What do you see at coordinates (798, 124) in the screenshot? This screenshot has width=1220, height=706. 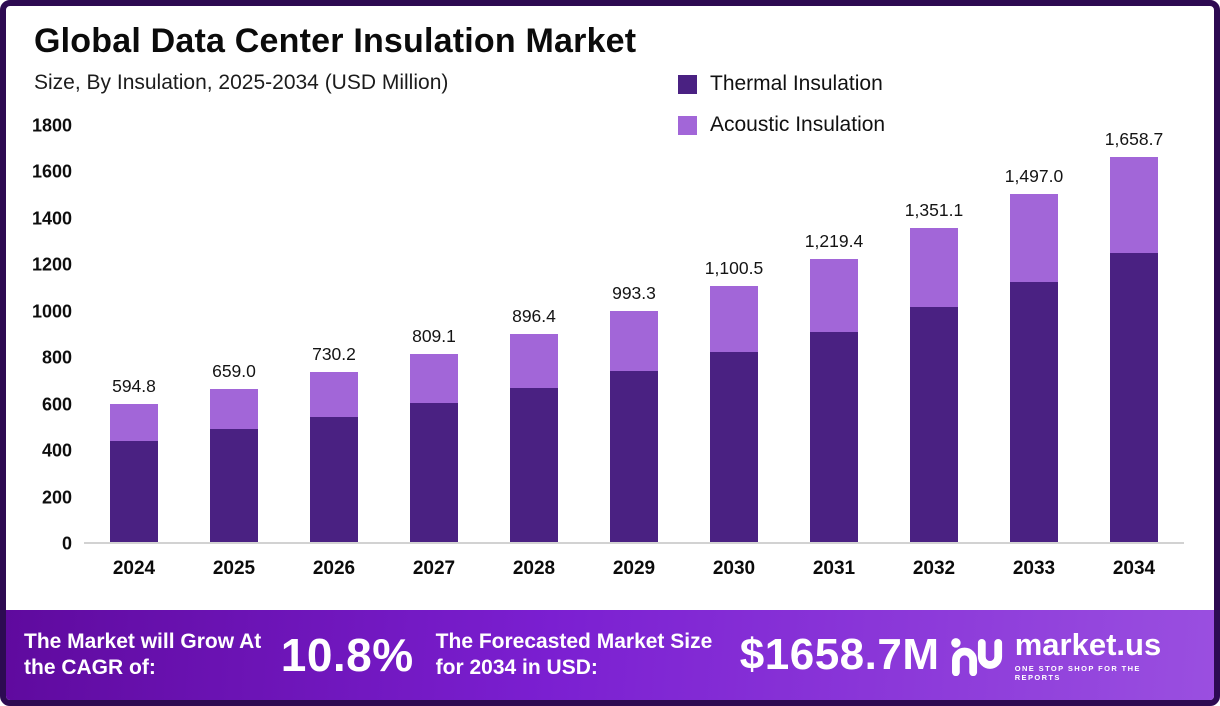 I see `legend-label-acoustic: Acoustic Insulation` at bounding box center [798, 124].